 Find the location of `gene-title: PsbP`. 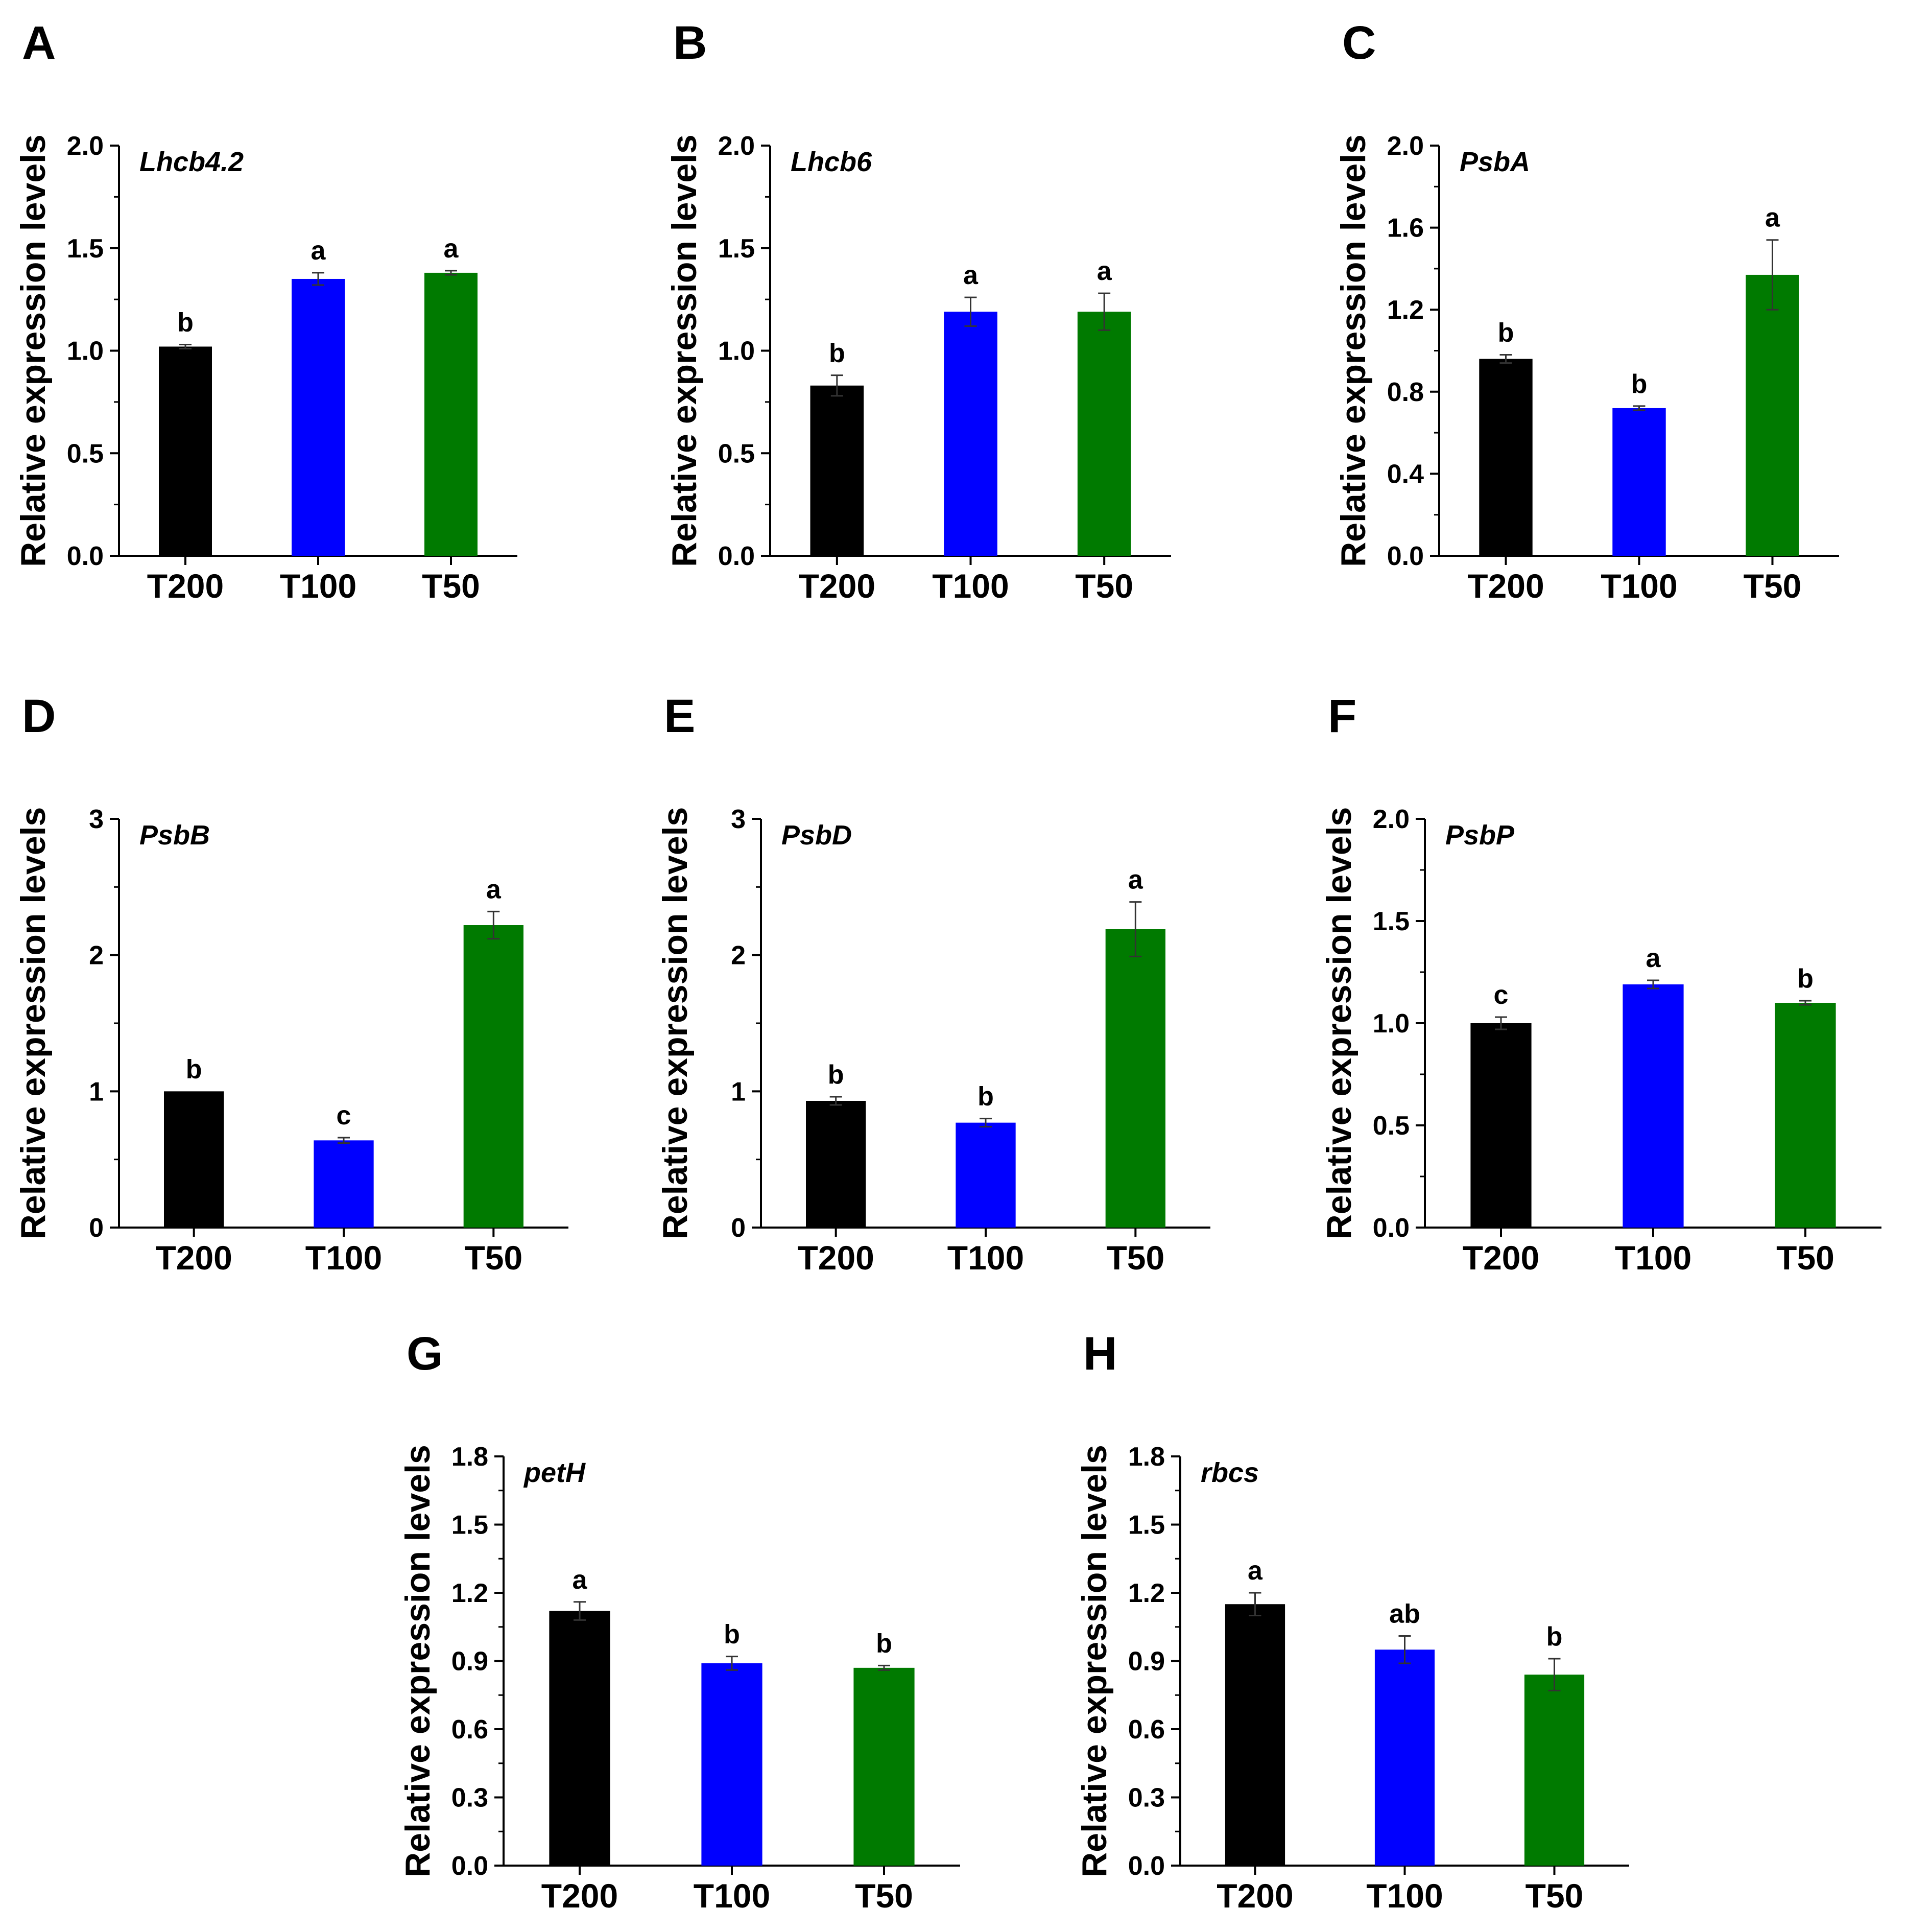

gene-title: PsbP is located at coordinates (1480, 835).